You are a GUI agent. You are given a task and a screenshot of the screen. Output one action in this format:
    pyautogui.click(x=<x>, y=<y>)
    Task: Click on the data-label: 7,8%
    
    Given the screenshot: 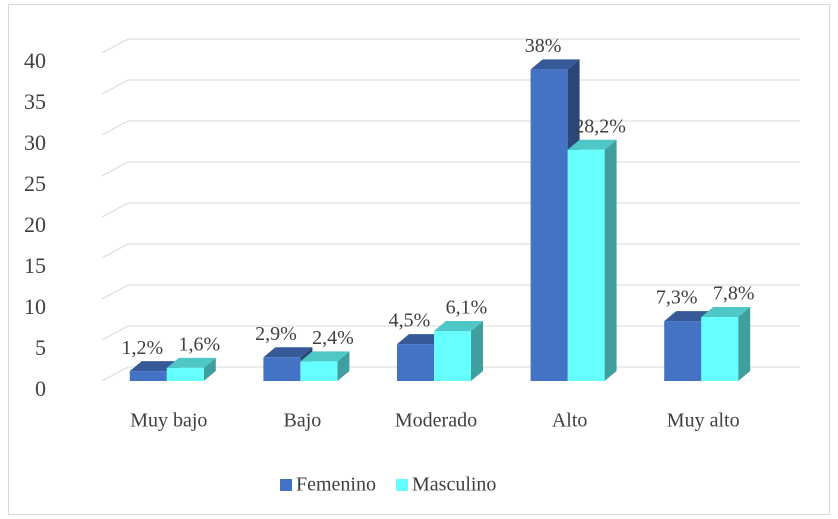 What is the action you would take?
    pyautogui.click(x=734, y=294)
    